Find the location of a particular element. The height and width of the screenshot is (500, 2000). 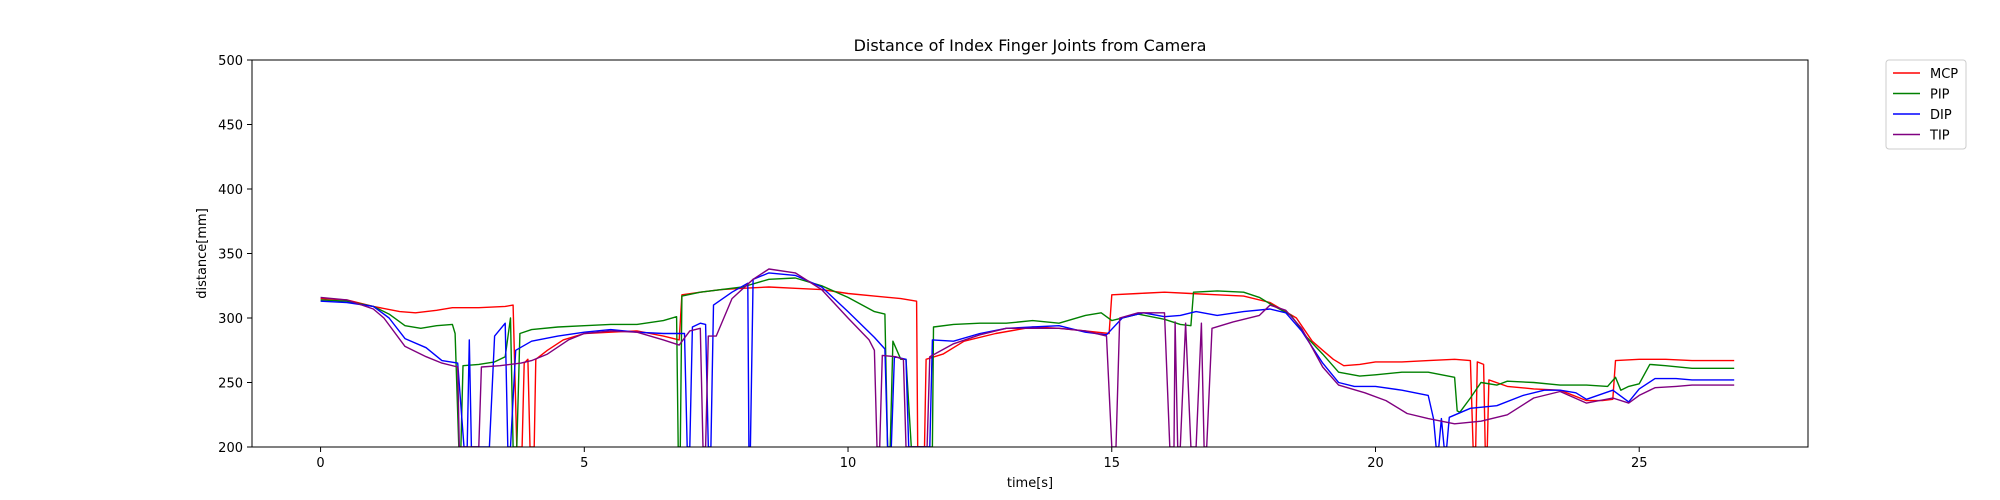

x-tick-label: 0 is located at coordinates (320, 463).